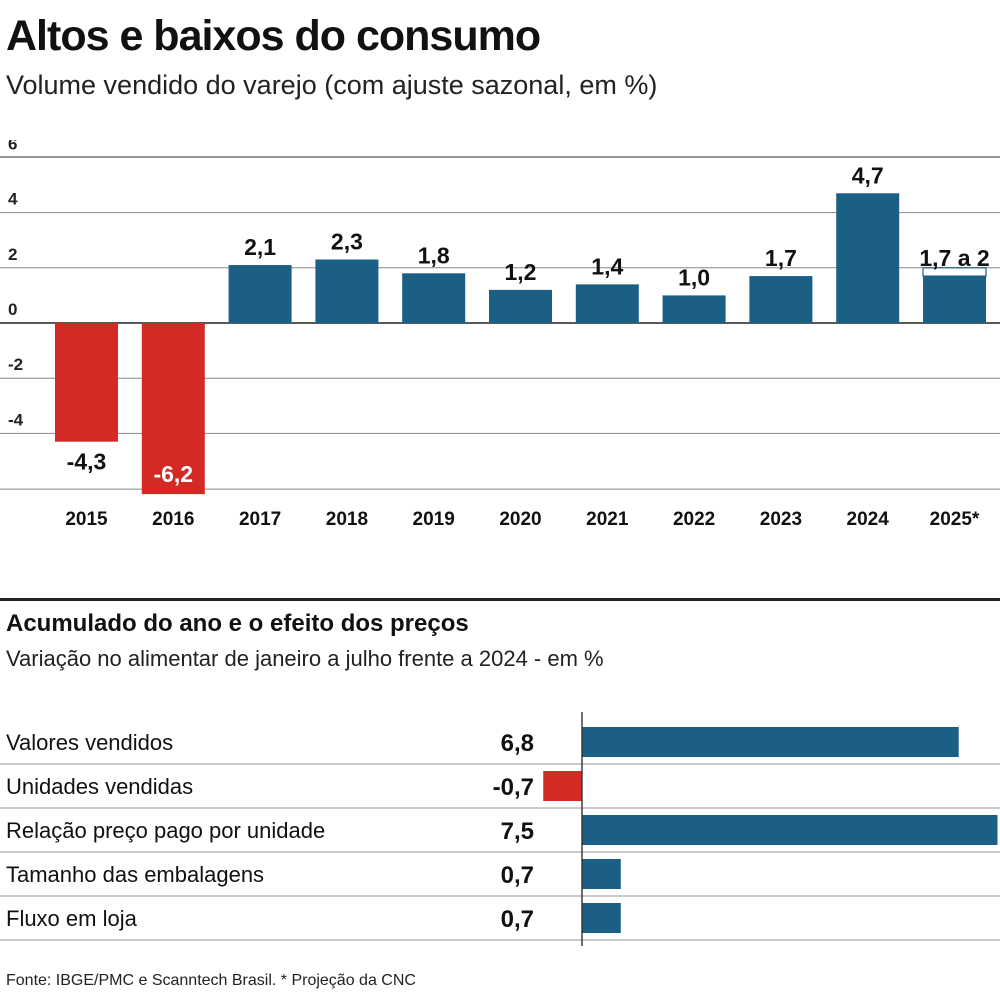 The height and width of the screenshot is (996, 1000). I want to click on x-tick-label: 2015, so click(86, 519).